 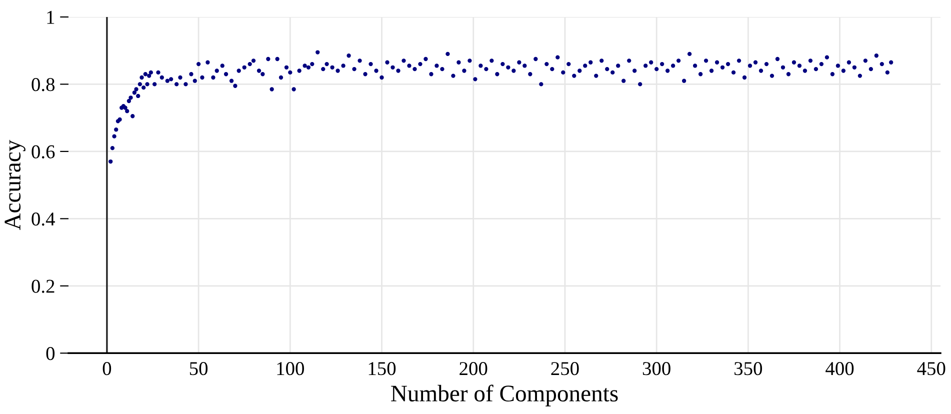 I want to click on y-tick-label: 0.6, so click(x=43, y=151).